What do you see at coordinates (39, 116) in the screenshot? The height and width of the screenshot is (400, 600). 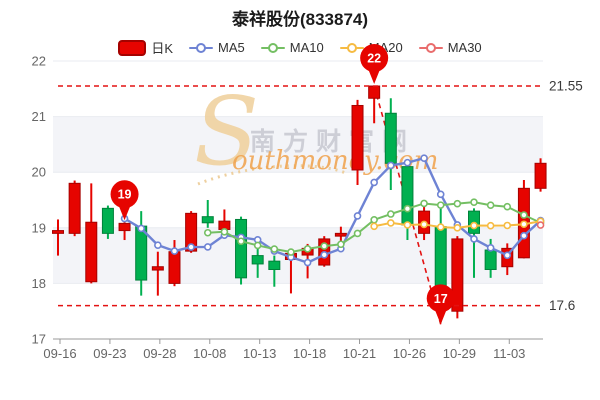 I see `y-axis-label: 21` at bounding box center [39, 116].